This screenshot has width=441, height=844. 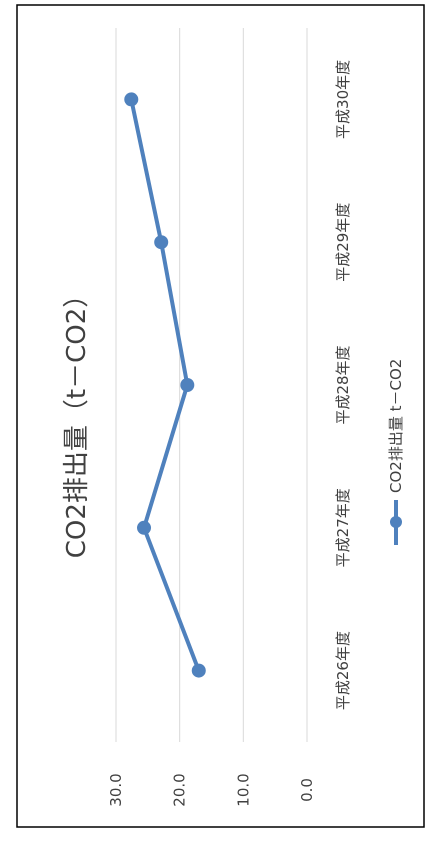 What do you see at coordinates (180, 789) in the screenshot?
I see `y-tick-label: 20.0` at bounding box center [180, 789].